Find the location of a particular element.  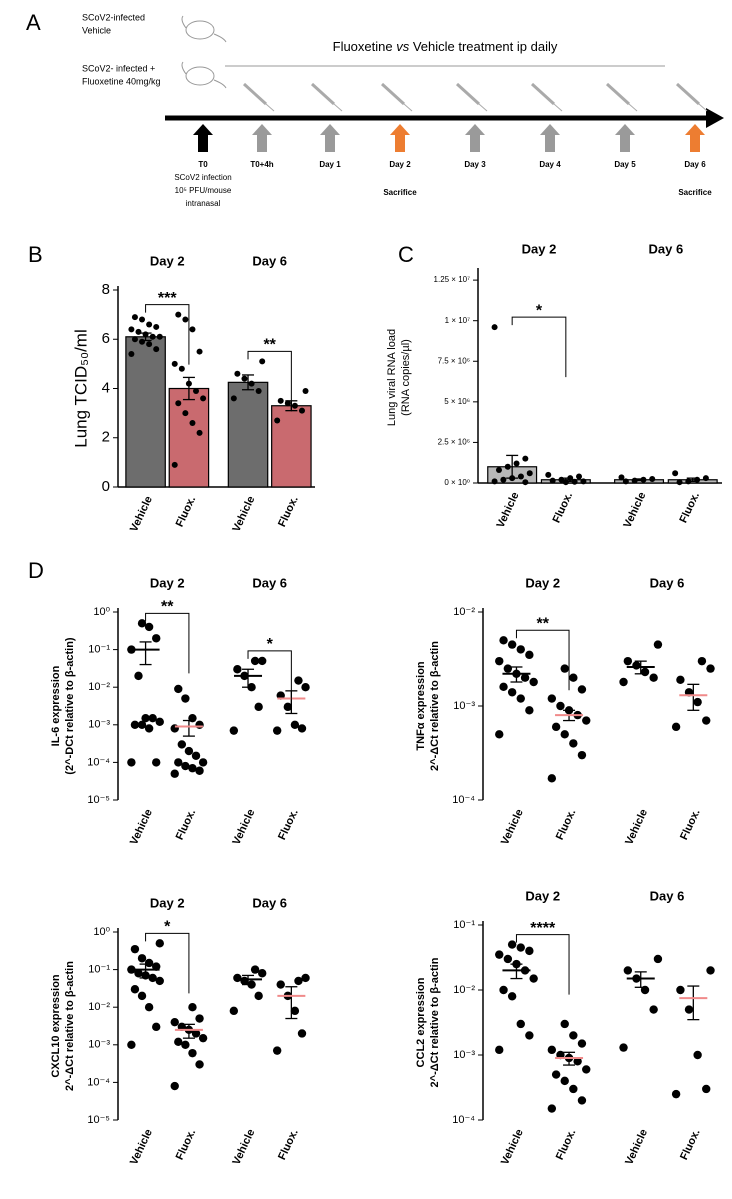

timepoint-label: T0 is located at coordinates (203, 164).